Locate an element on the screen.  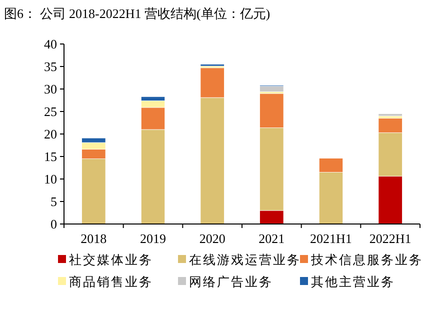
legend-label: 商品销售业务 is located at coordinates (111, 282).